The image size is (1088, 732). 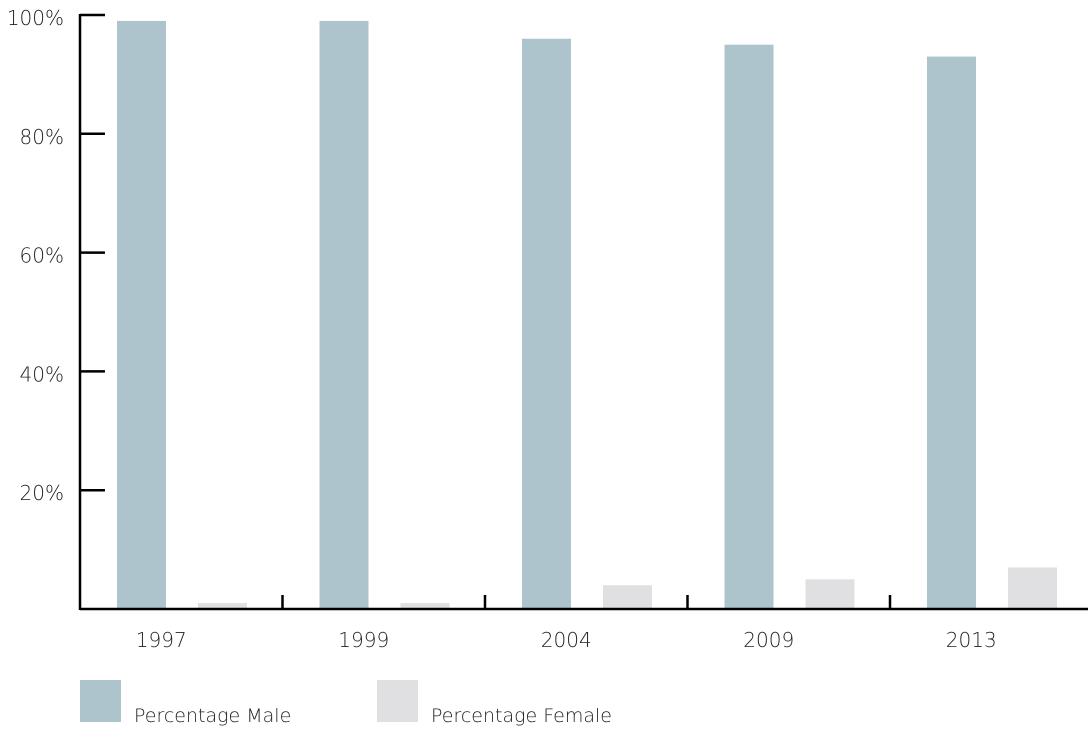 What do you see at coordinates (42, 493) in the screenshot?
I see `y-tick-label: 20%` at bounding box center [42, 493].